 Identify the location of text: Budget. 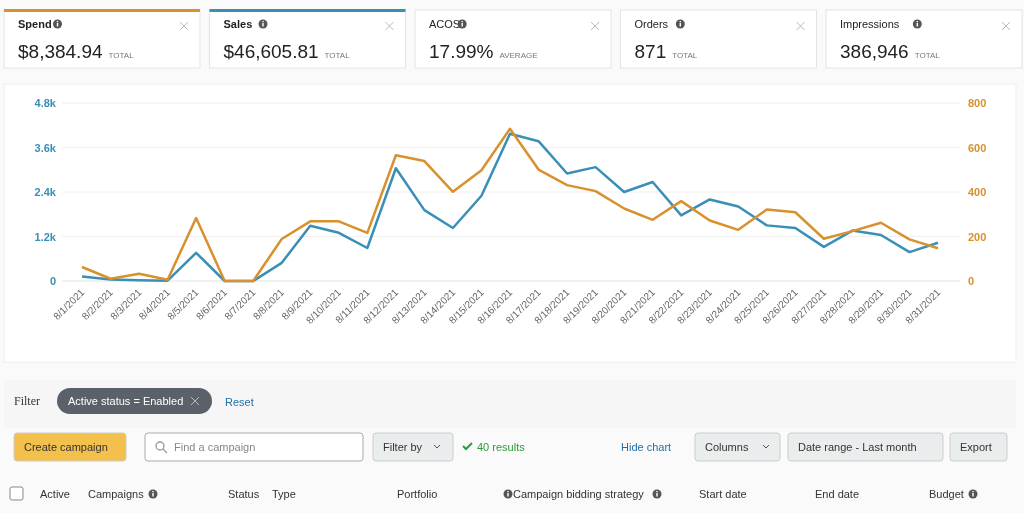
(946, 494).